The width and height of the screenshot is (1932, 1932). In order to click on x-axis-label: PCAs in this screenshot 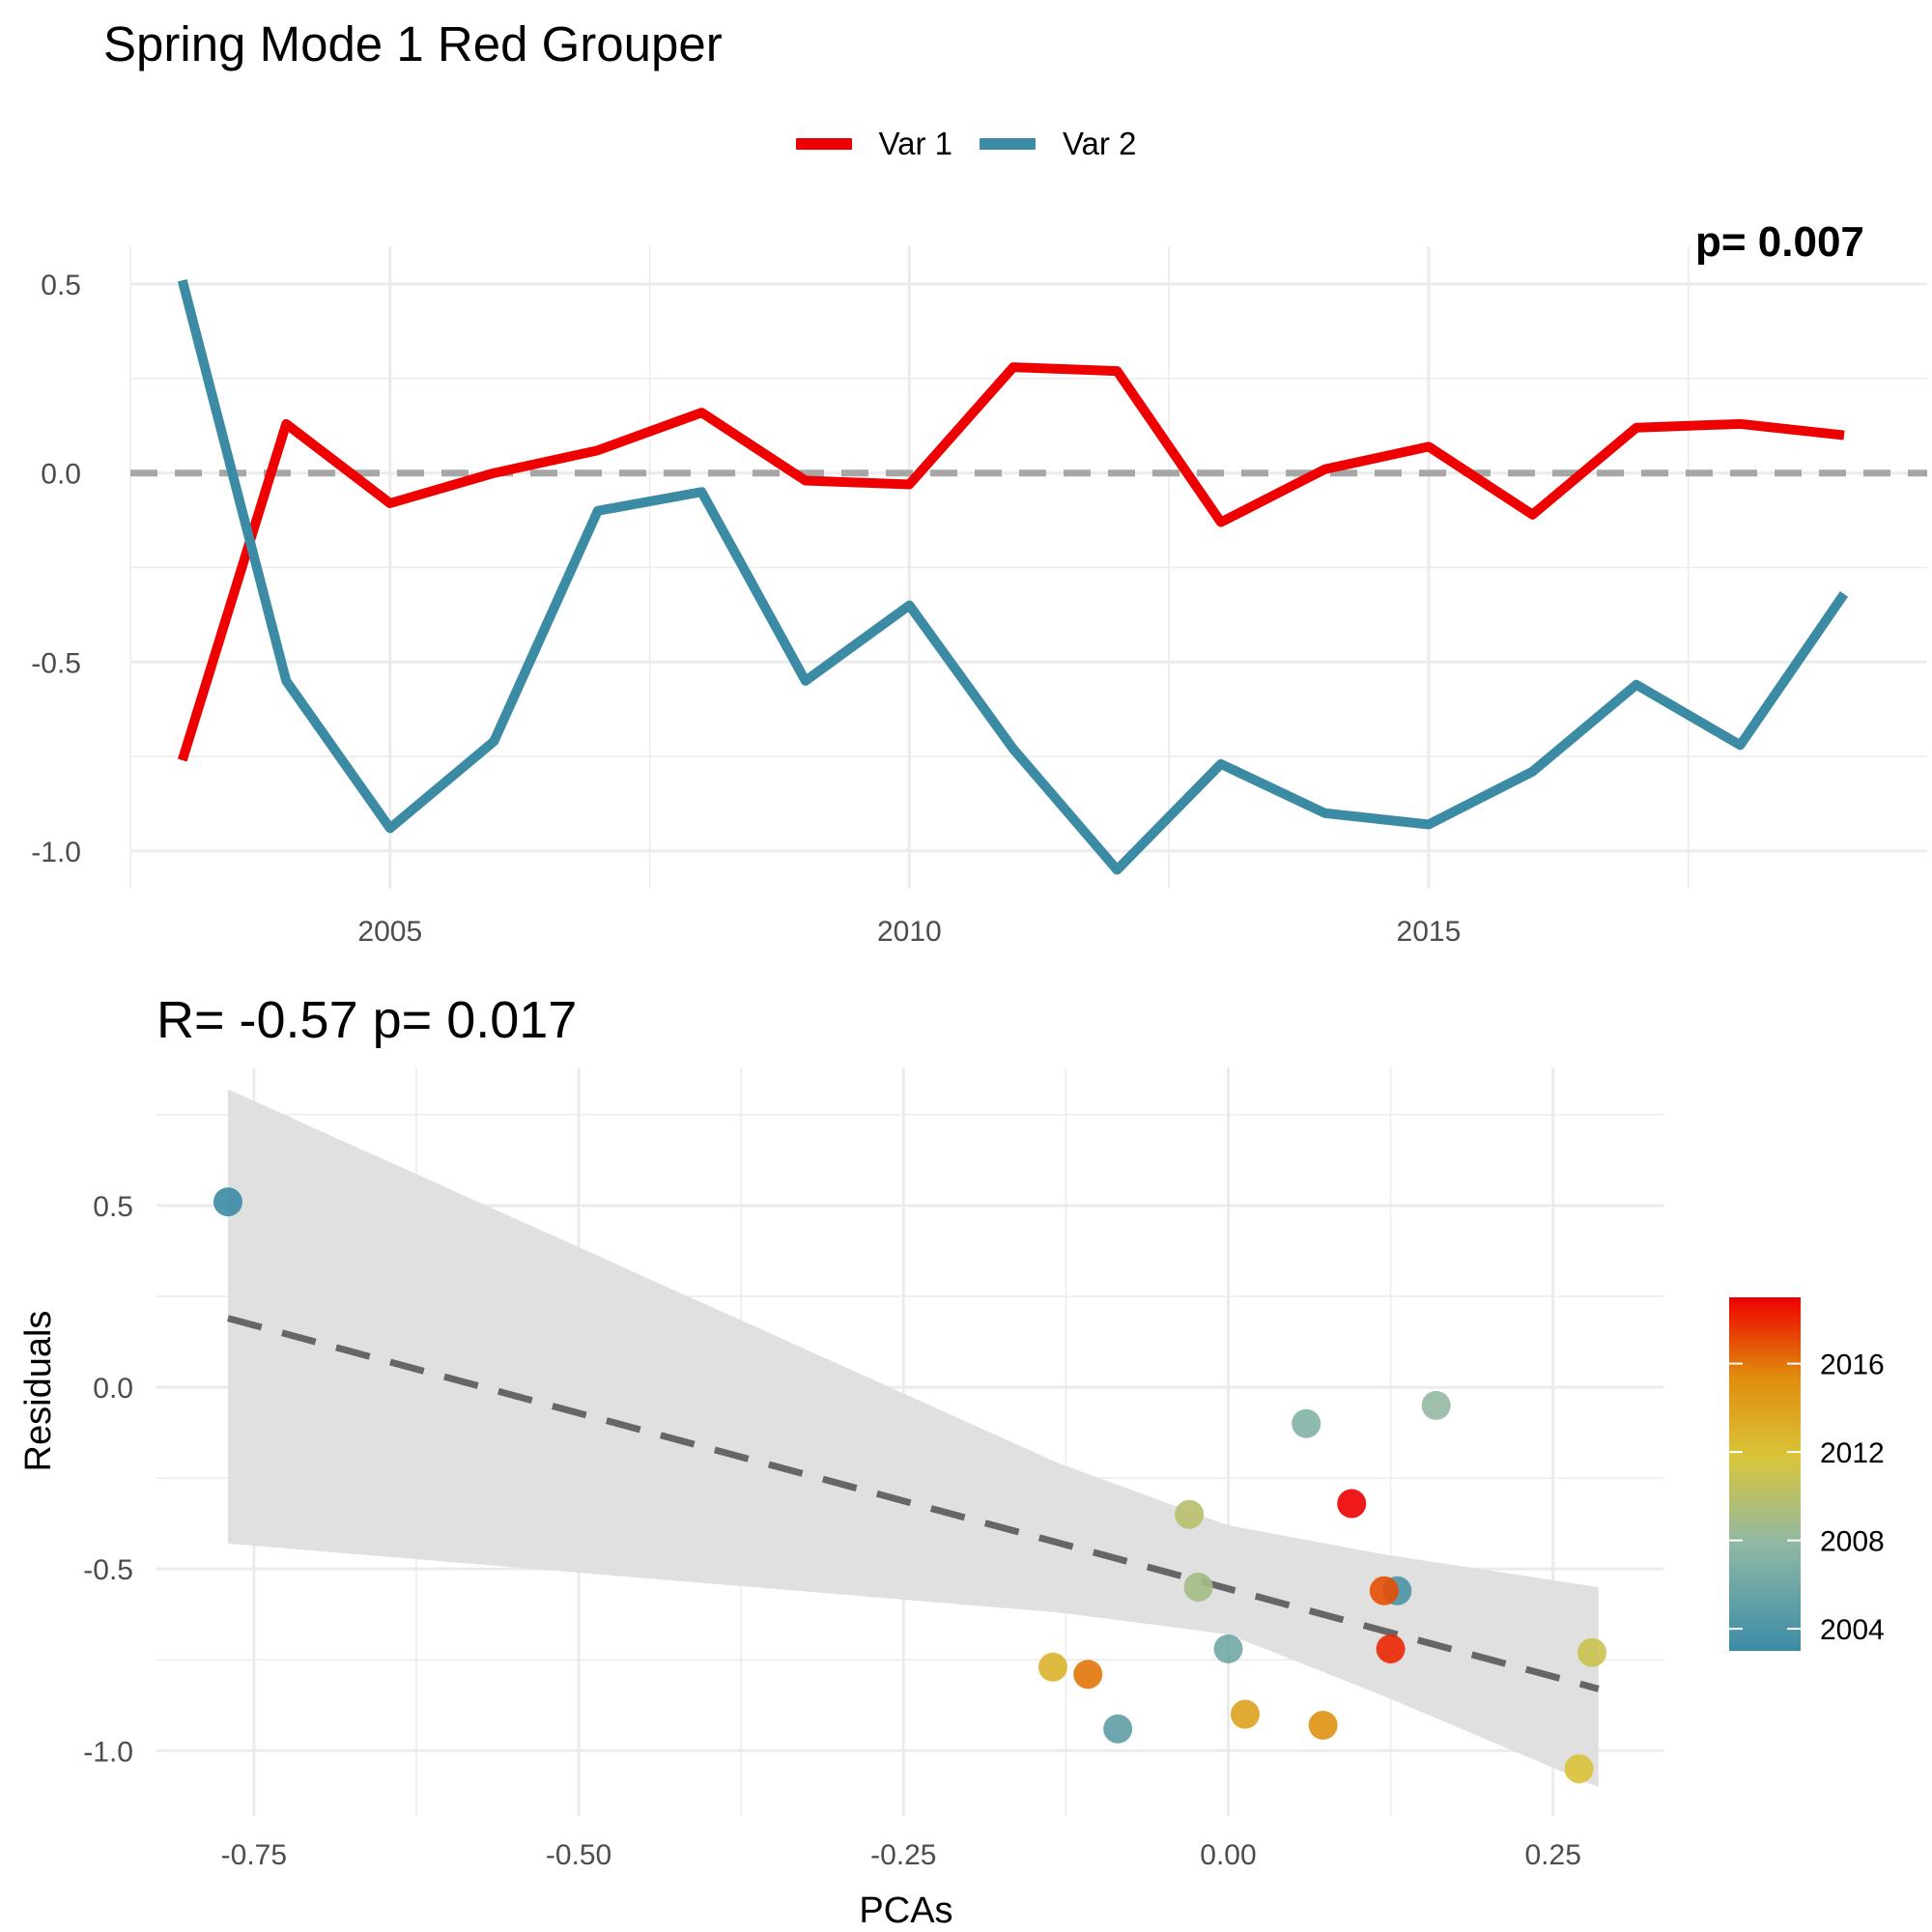, I will do `click(905, 1910)`.